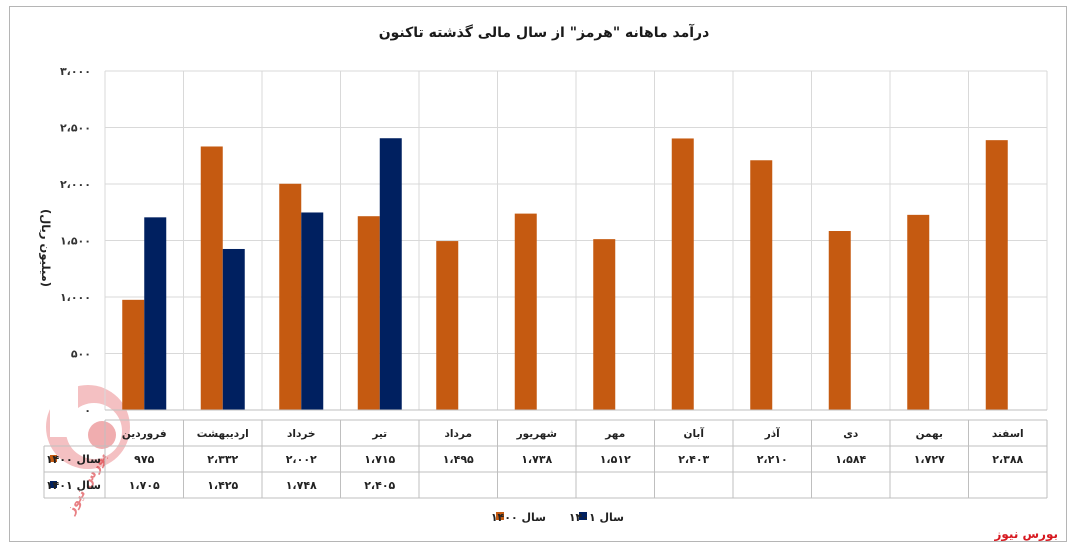 This screenshot has width=1076, height=549. I want to click on data-label: ۲،۲۱۰, so click(772, 459).